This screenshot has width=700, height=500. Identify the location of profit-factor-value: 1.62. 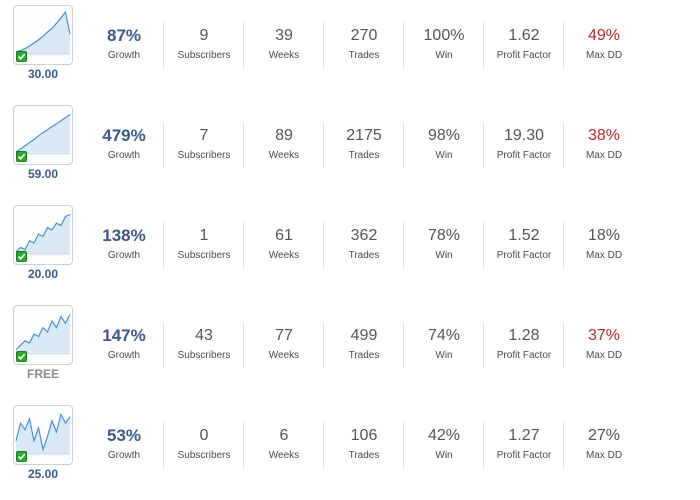
(524, 35).